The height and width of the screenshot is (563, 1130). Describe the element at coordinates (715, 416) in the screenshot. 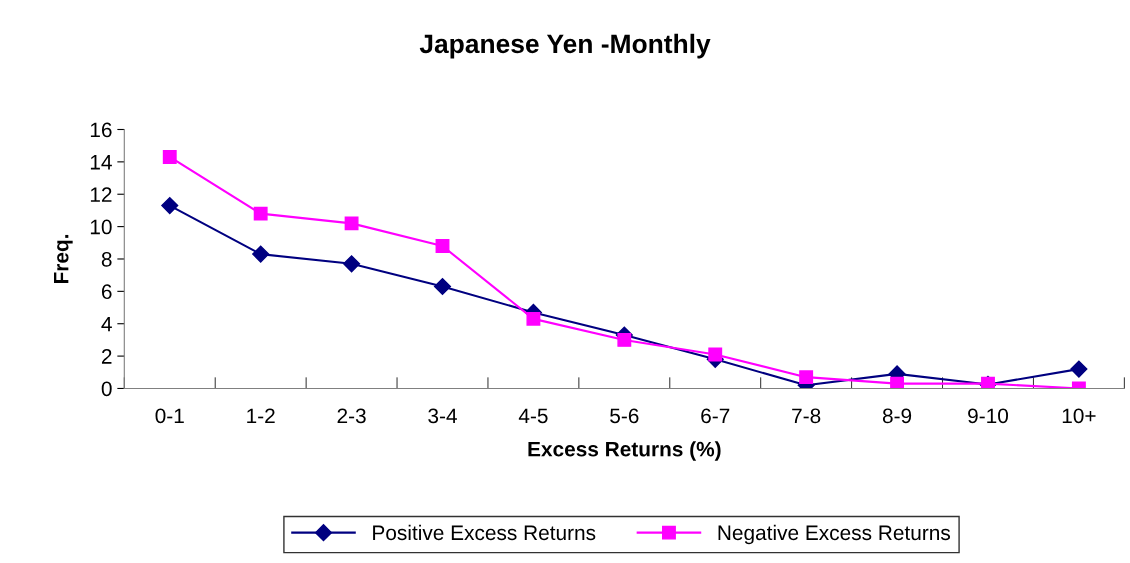

I see `x-tick-label: 6-7` at that location.